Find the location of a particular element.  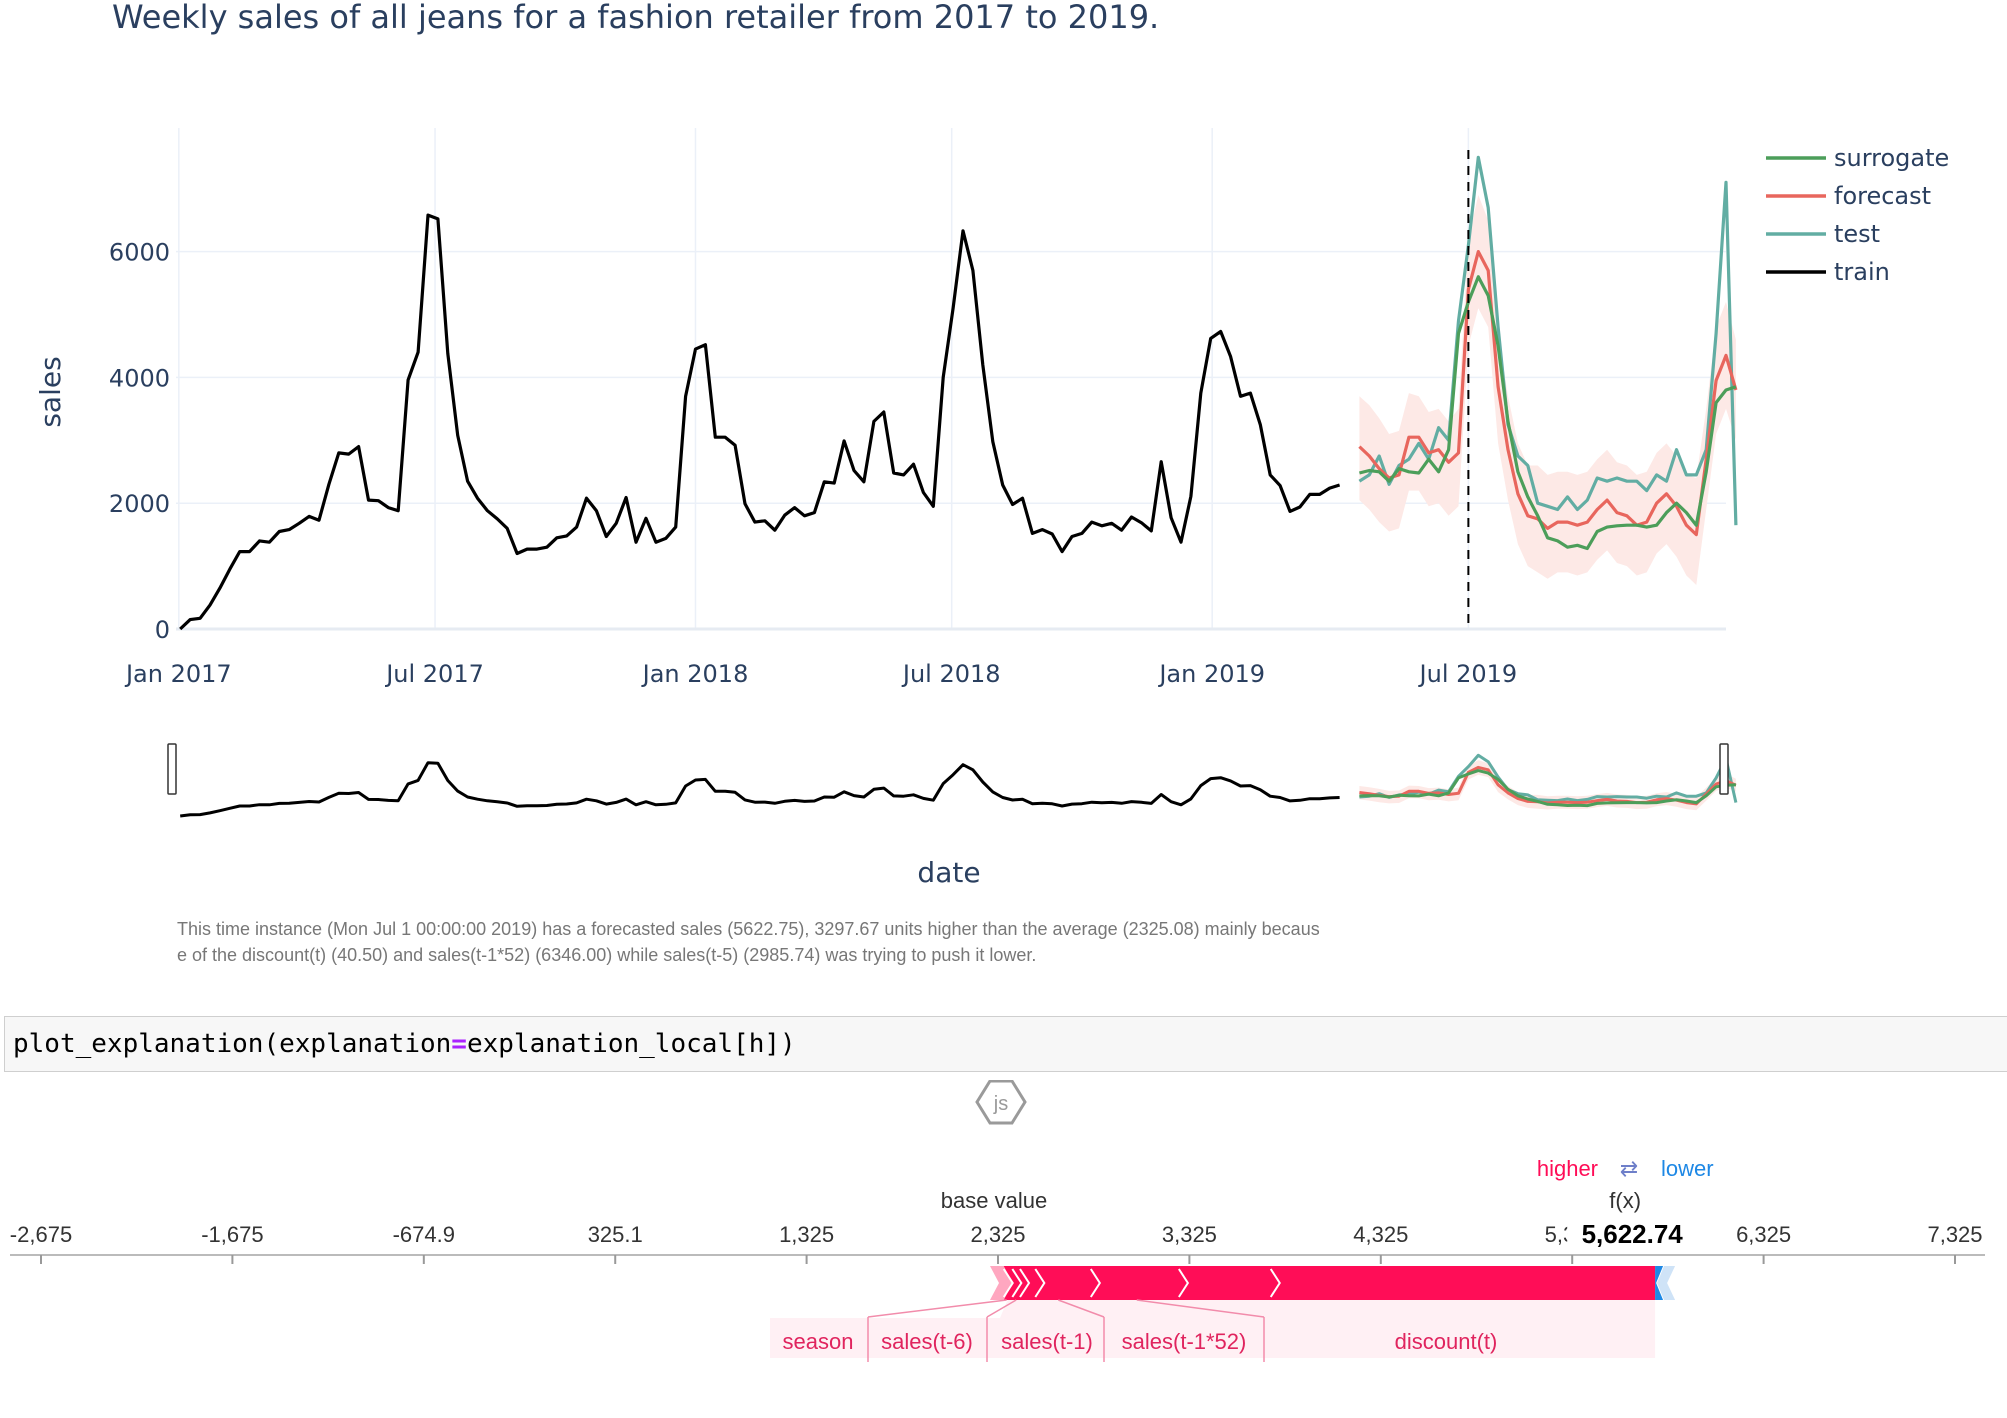

swap-arrows-icon: ⇄ is located at coordinates (1629, 1168).